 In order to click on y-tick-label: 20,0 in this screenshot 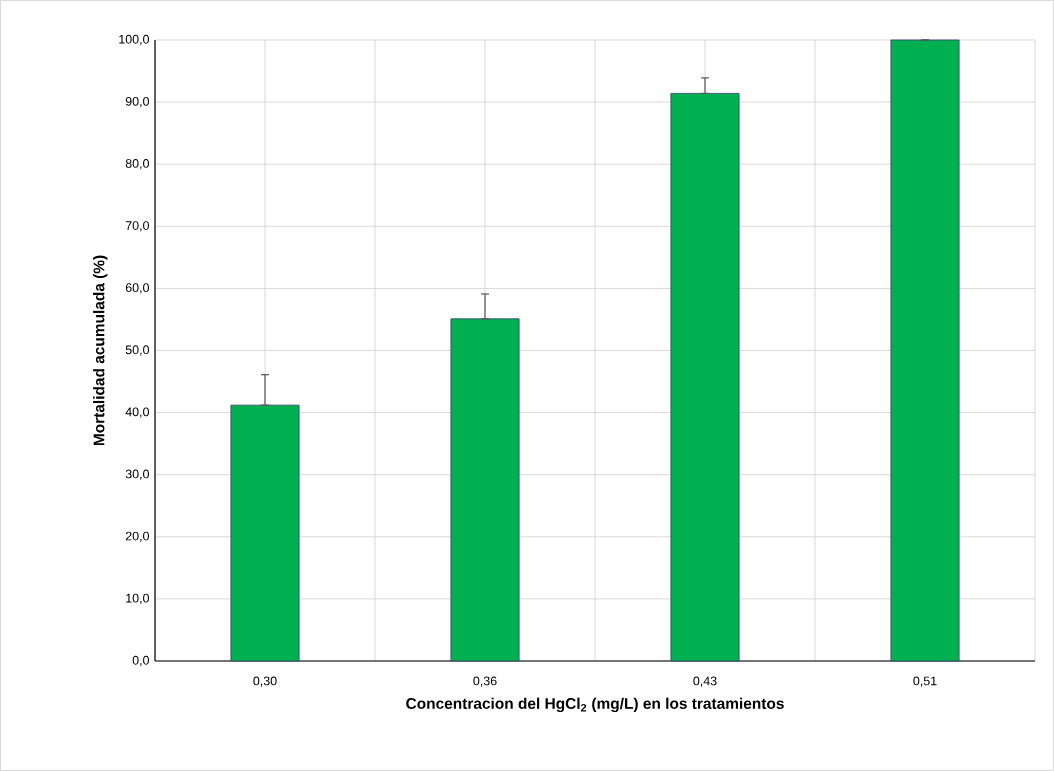, I will do `click(137, 536)`.